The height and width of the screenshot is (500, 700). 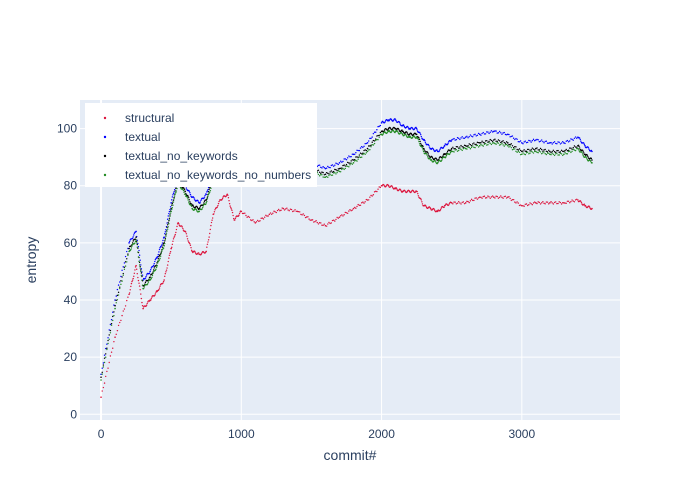 What do you see at coordinates (181, 156) in the screenshot?
I see `legend-item-label: textual_no_keywords` at bounding box center [181, 156].